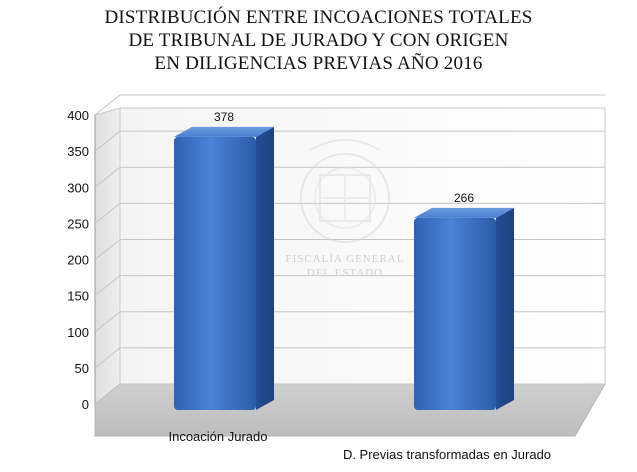 This screenshot has width=637, height=472. I want to click on y-tick-label: 50, so click(82, 368).